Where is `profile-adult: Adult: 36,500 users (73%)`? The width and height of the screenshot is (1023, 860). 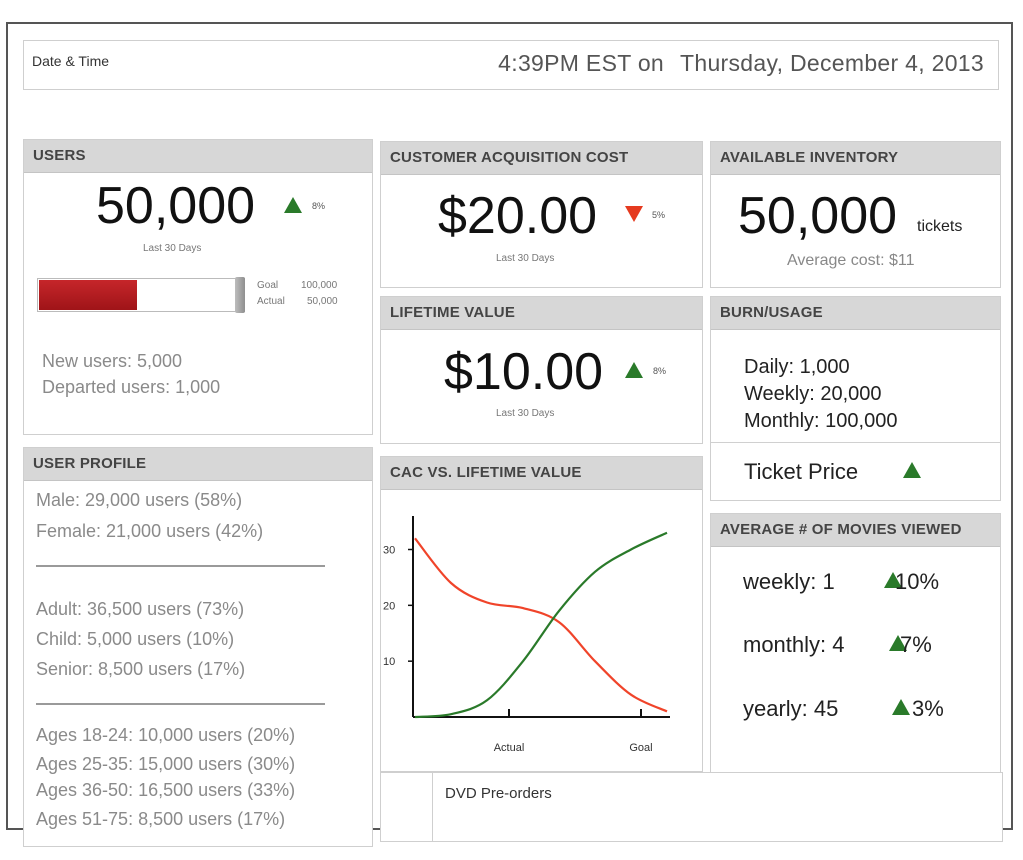
profile-adult: Adult: 36,500 users (73%) is located at coordinates (140, 609).